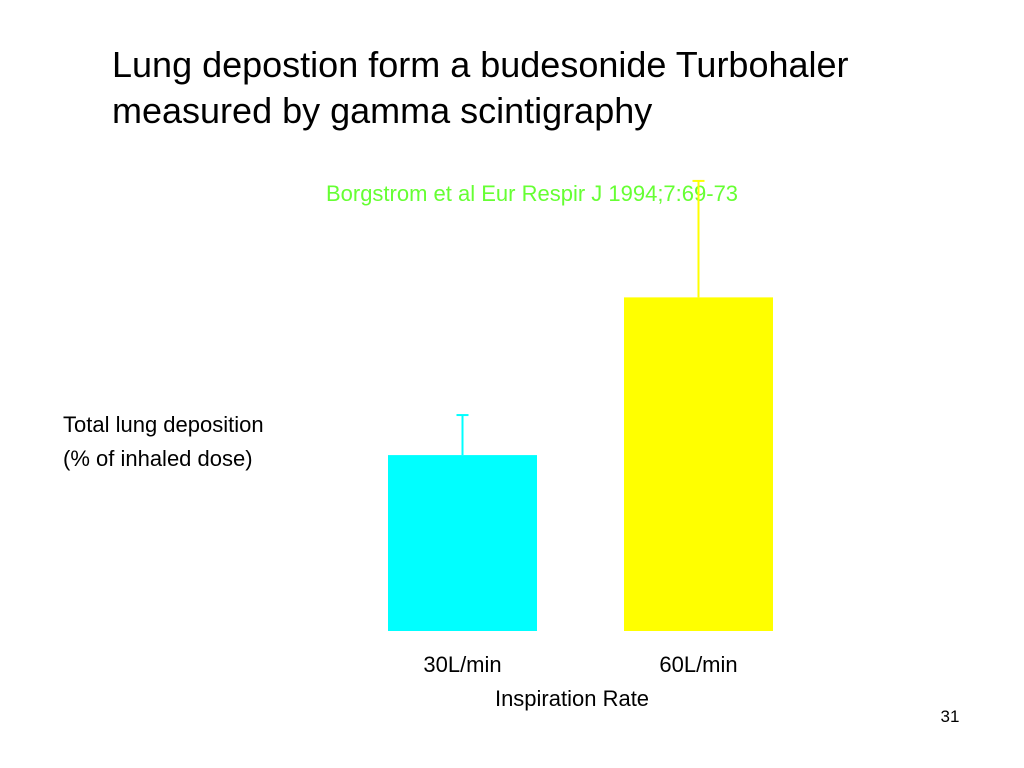 Image resolution: width=1024 pixels, height=768 pixels. Describe the element at coordinates (163, 424) in the screenshot. I see `y-axis-label-line-1: Total lung deposition` at that location.